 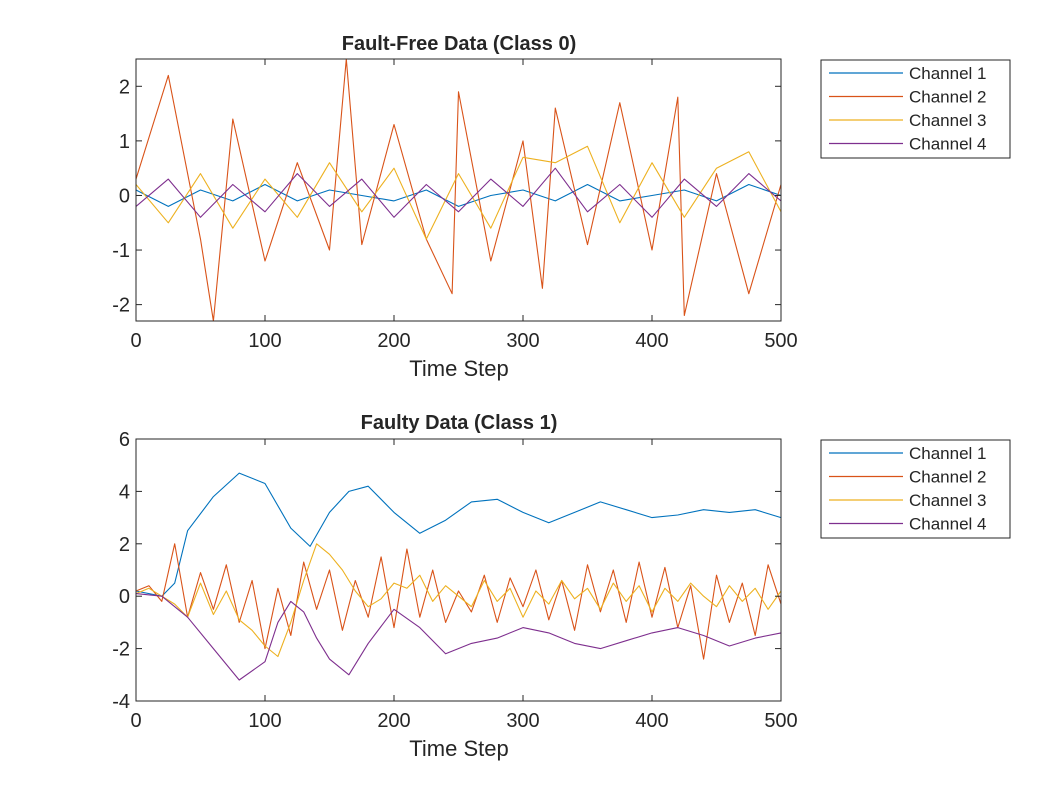 I want to click on y-tick-label: 6, so click(x=124, y=440).